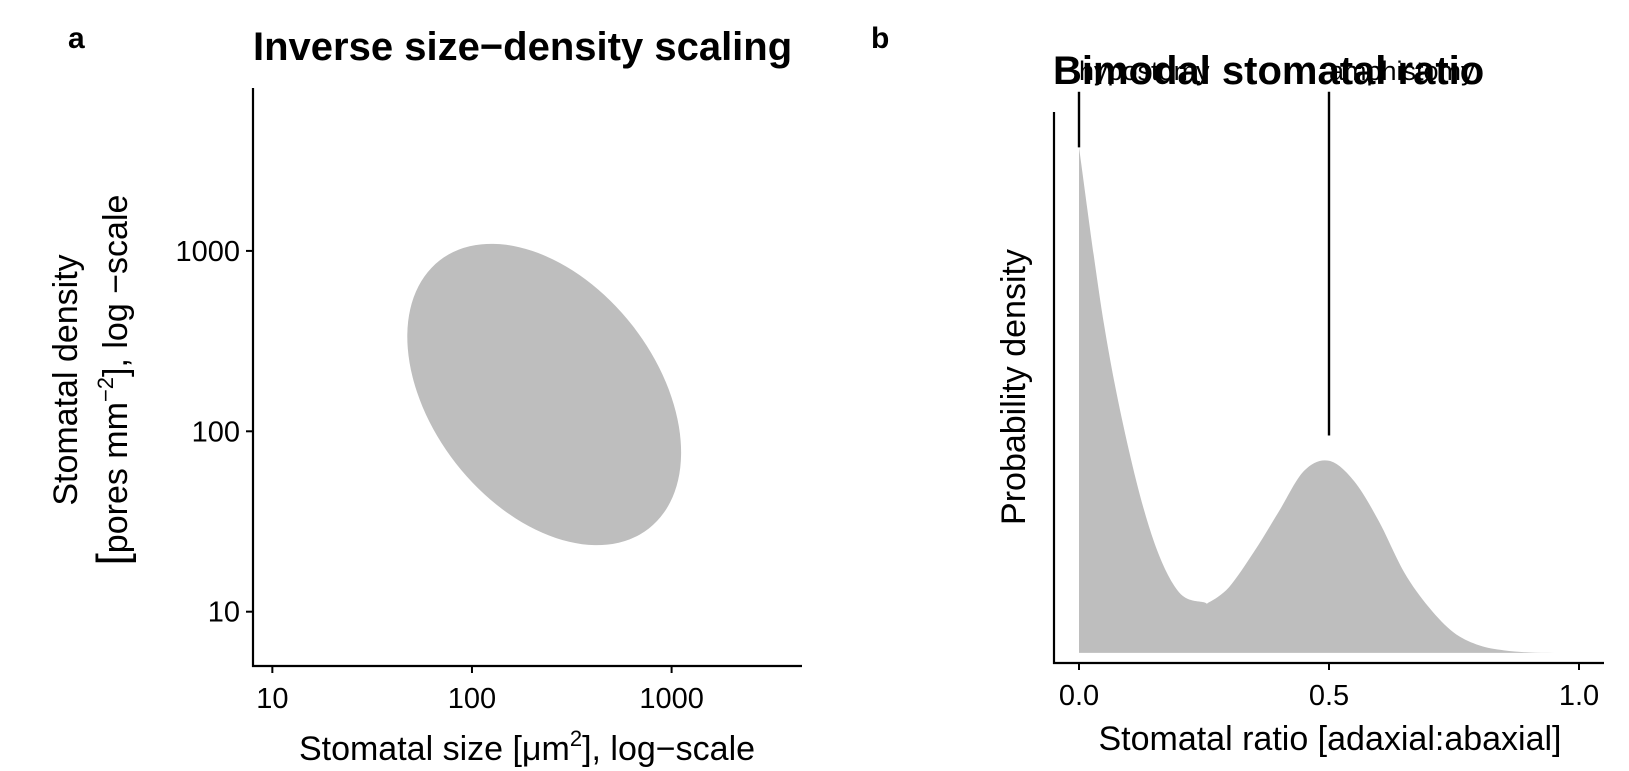 The image size is (1629, 771). Describe the element at coordinates (1329, 696) in the screenshot. I see `panel-b-x-tick-label: 0.5` at that location.